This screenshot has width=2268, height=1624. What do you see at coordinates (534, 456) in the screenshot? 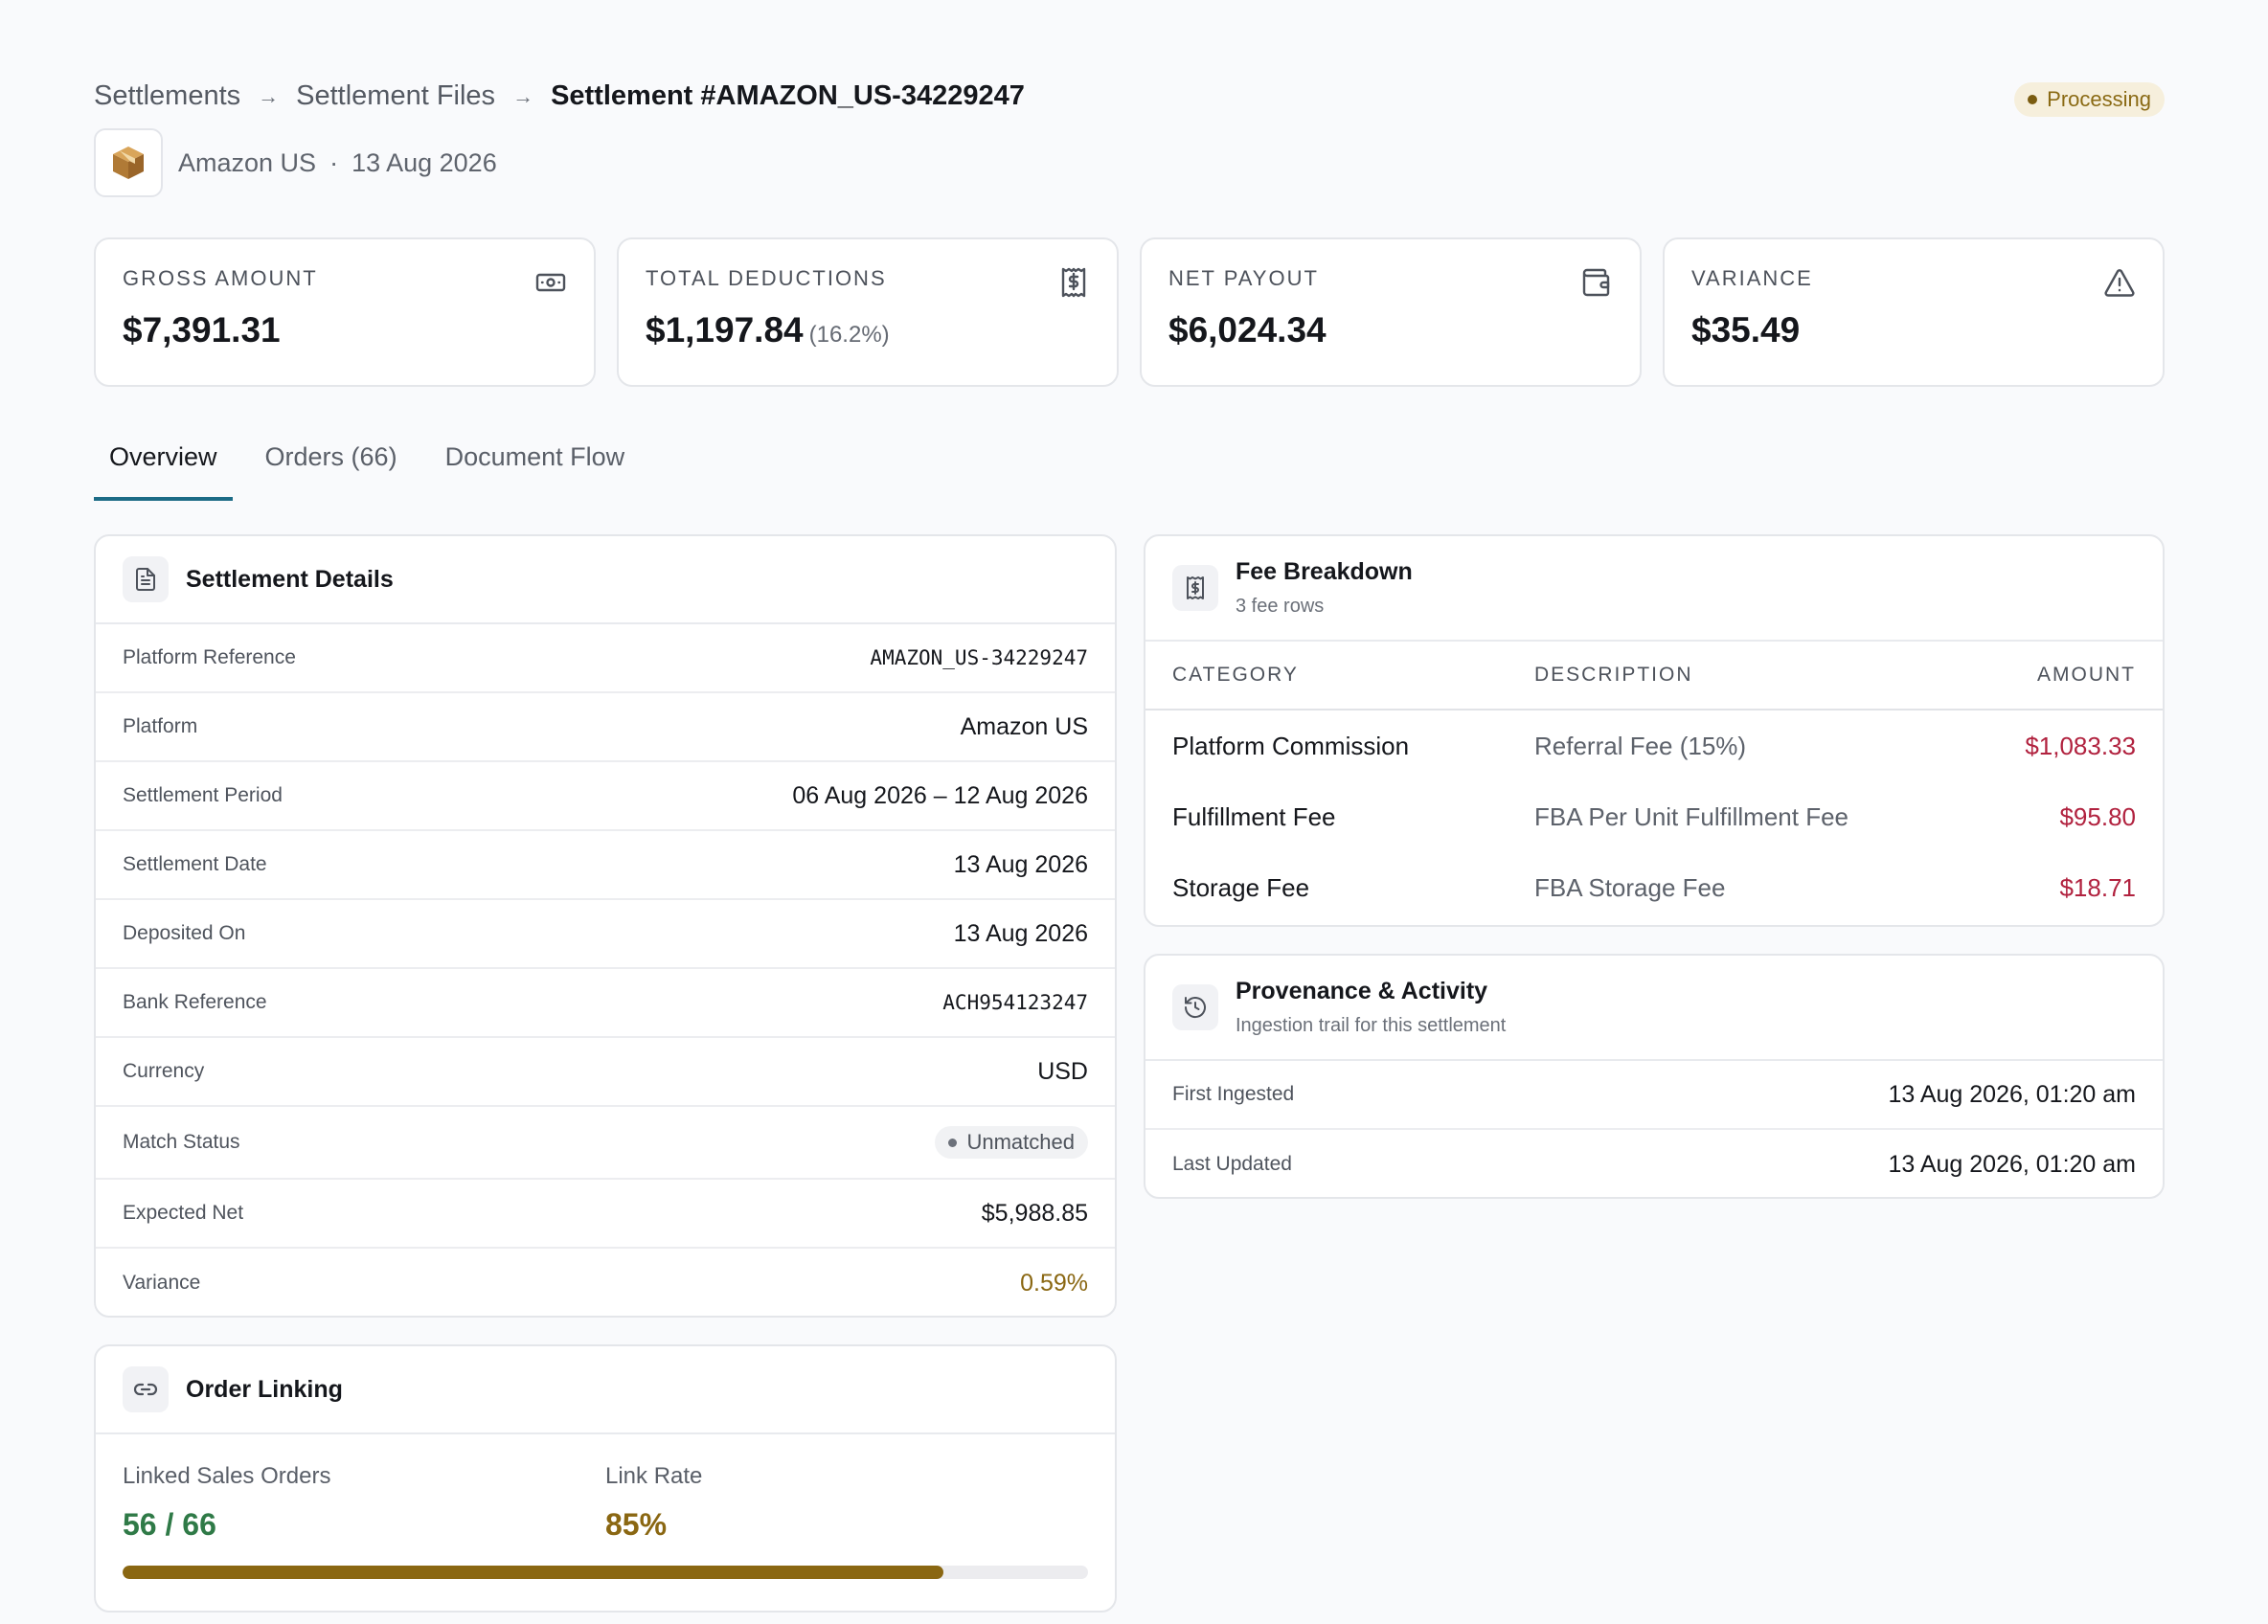
I see `tab-document-flow: Document Flow` at bounding box center [534, 456].